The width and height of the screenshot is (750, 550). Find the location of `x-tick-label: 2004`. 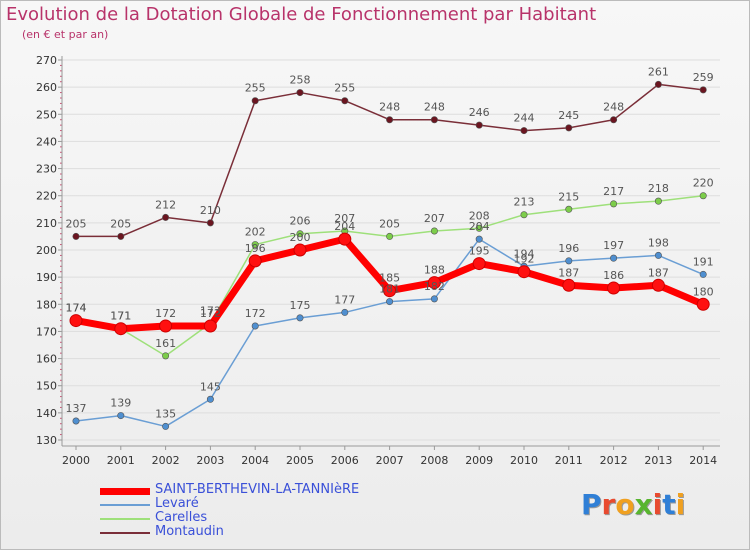

x-tick-label: 2004 is located at coordinates (255, 460).